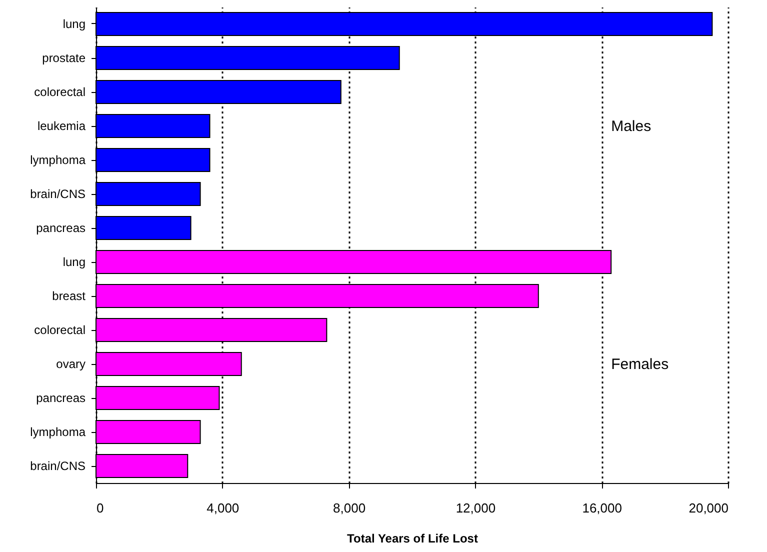 This screenshot has height=552, width=767. Describe the element at coordinates (61, 126) in the screenshot. I see `y-tick-label: leukemia` at that location.